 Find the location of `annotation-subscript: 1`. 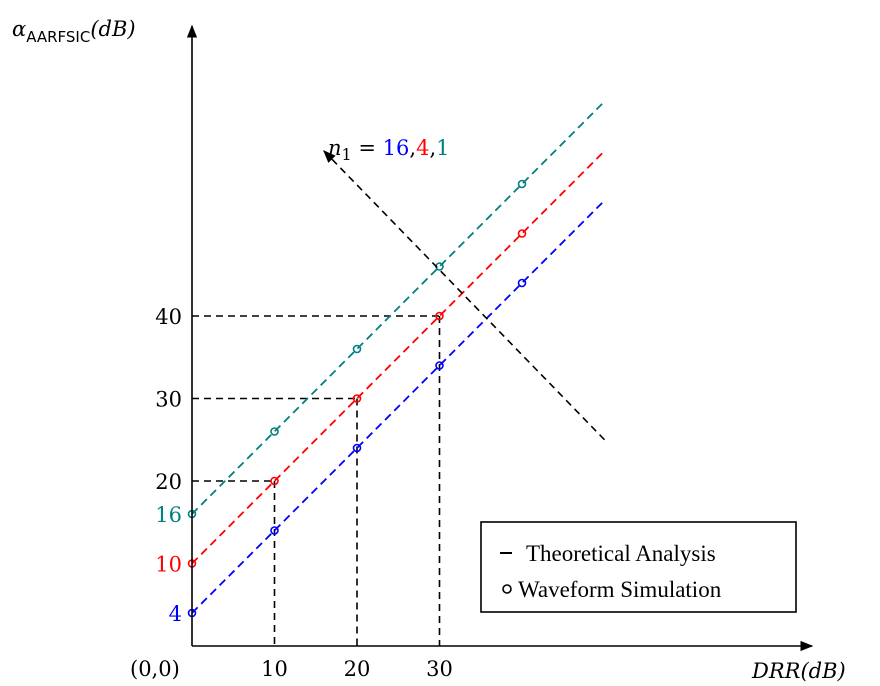

annotation-subscript: 1 is located at coordinates (347, 154).